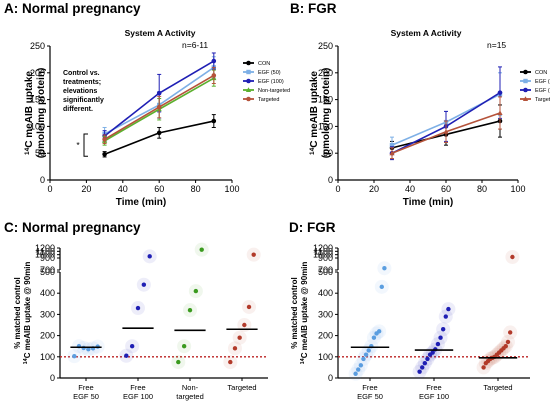  I want to click on x-tick-label: 0, so click(337, 189).